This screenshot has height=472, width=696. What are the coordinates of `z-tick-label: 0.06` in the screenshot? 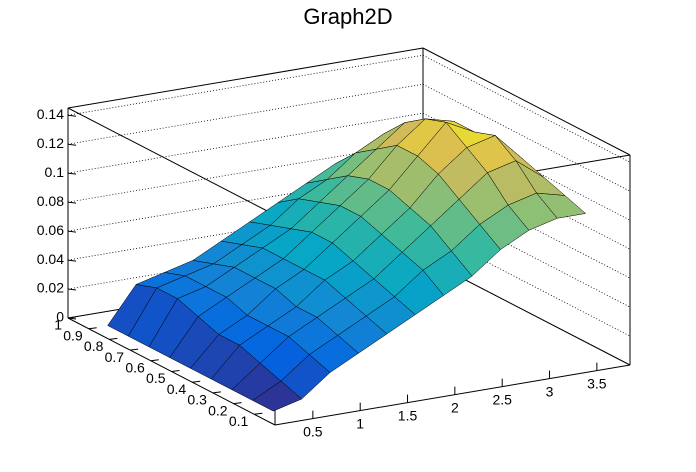 It's located at (50, 230).